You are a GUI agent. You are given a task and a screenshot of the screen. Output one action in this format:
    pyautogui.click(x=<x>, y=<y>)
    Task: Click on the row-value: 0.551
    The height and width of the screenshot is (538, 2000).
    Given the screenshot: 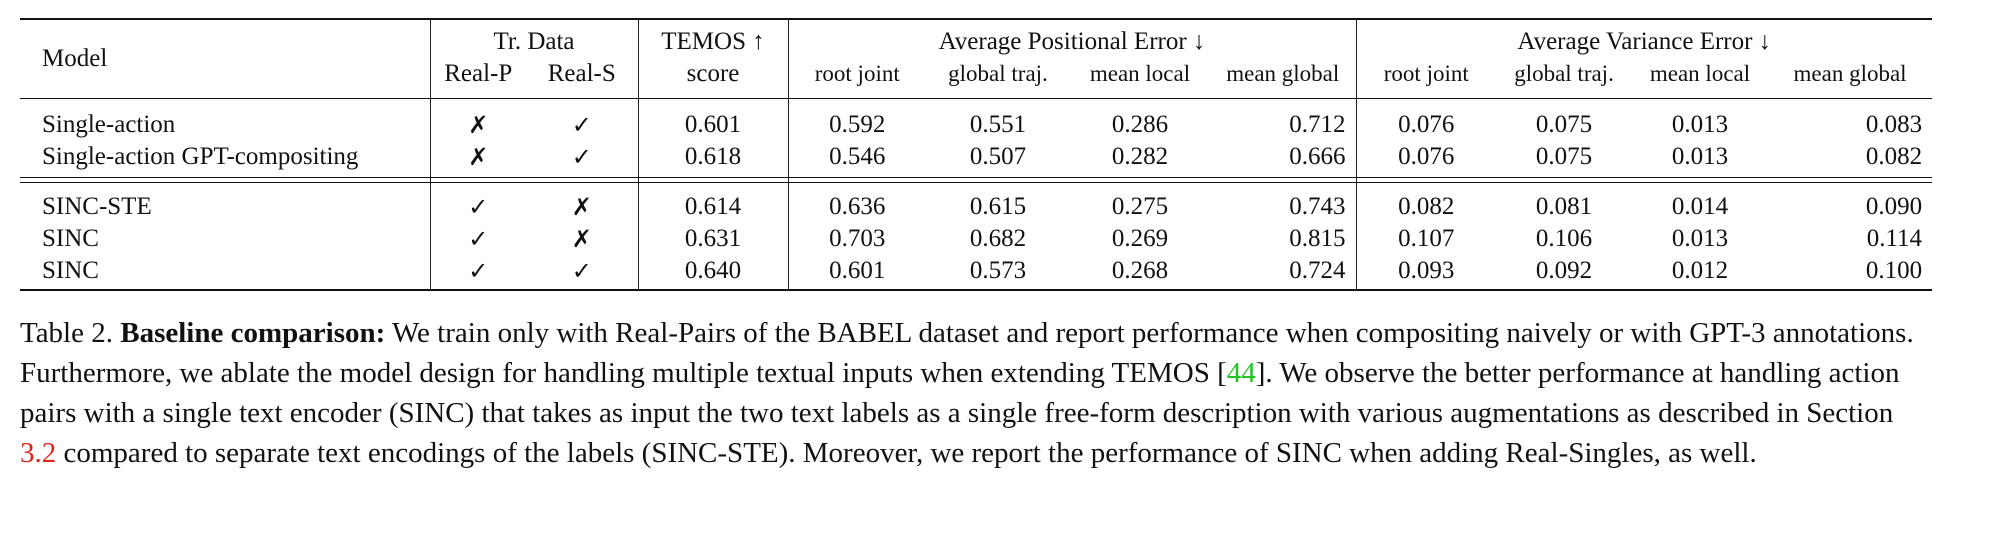 What is the action you would take?
    pyautogui.click(x=998, y=119)
    